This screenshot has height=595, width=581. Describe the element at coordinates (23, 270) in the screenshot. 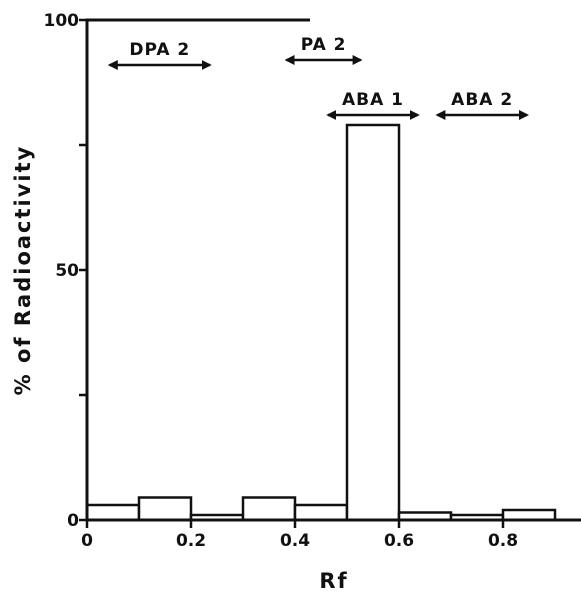

I see `y-axis-title: % of Radioactivity` at that location.